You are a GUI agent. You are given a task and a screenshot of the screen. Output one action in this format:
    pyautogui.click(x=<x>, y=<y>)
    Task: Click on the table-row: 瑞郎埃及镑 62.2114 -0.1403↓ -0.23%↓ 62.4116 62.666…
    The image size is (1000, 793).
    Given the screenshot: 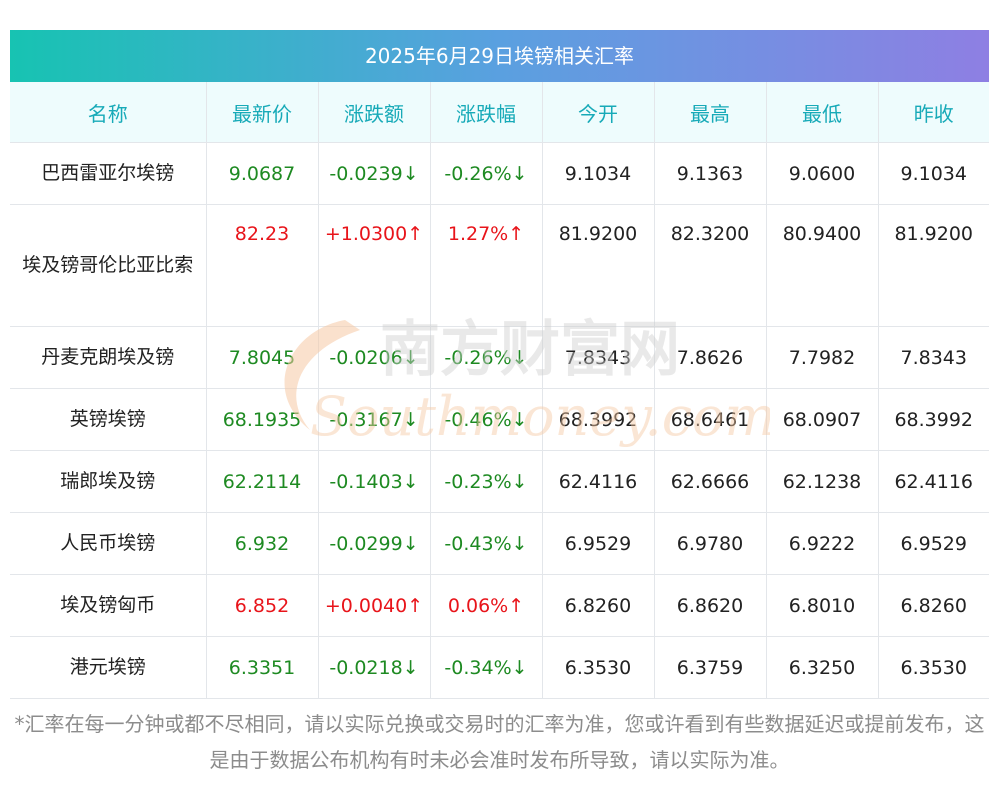 What is the action you would take?
    pyautogui.click(x=499, y=481)
    